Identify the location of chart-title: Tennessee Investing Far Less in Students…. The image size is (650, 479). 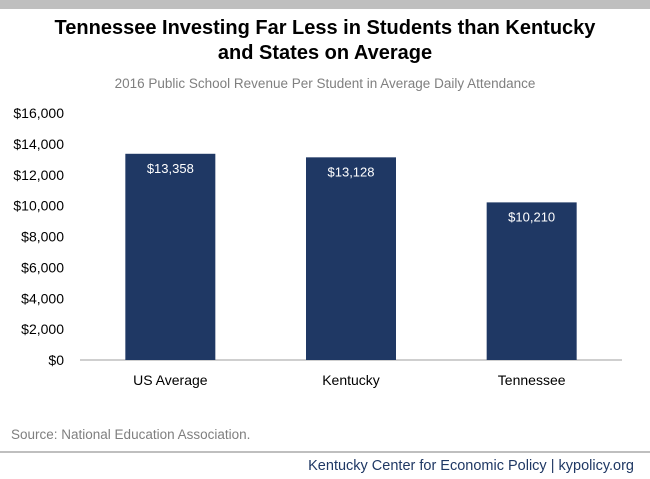
(325, 41).